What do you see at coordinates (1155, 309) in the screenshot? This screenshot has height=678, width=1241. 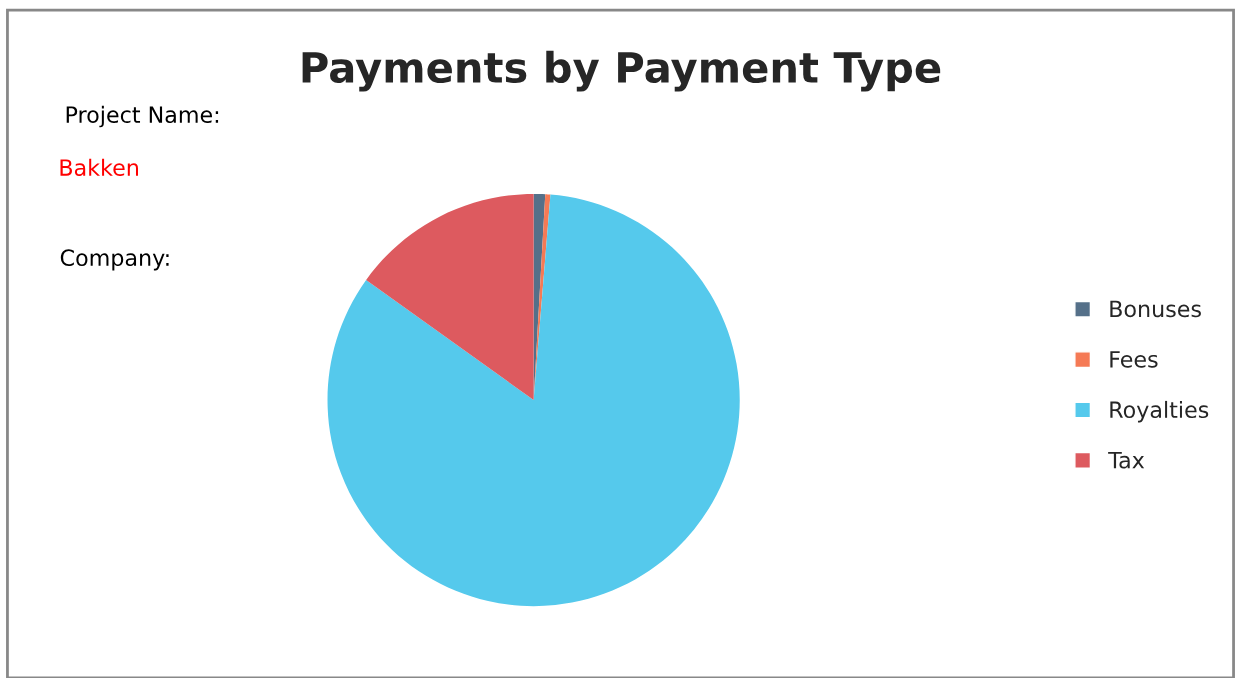 I see `legend-label: Bonuses` at bounding box center [1155, 309].